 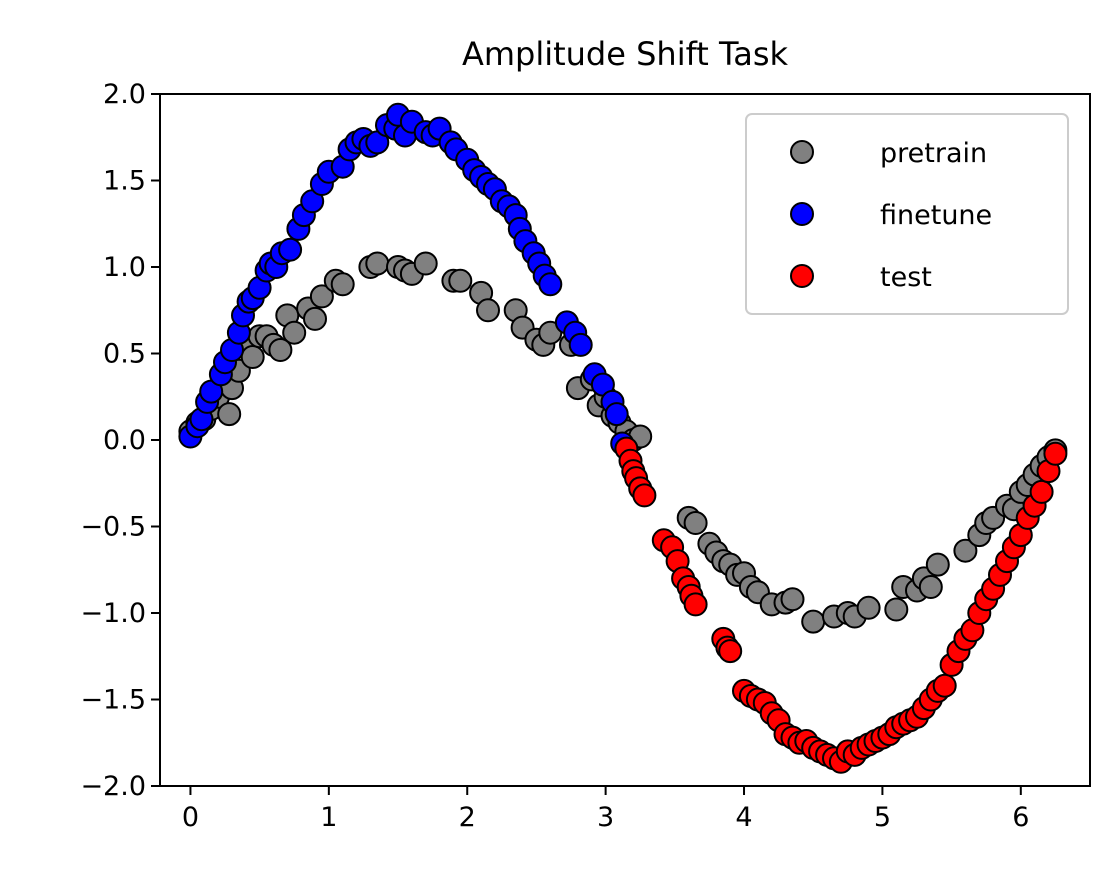 What do you see at coordinates (1020, 817) in the screenshot?
I see `x-tick-label: 6` at bounding box center [1020, 817].